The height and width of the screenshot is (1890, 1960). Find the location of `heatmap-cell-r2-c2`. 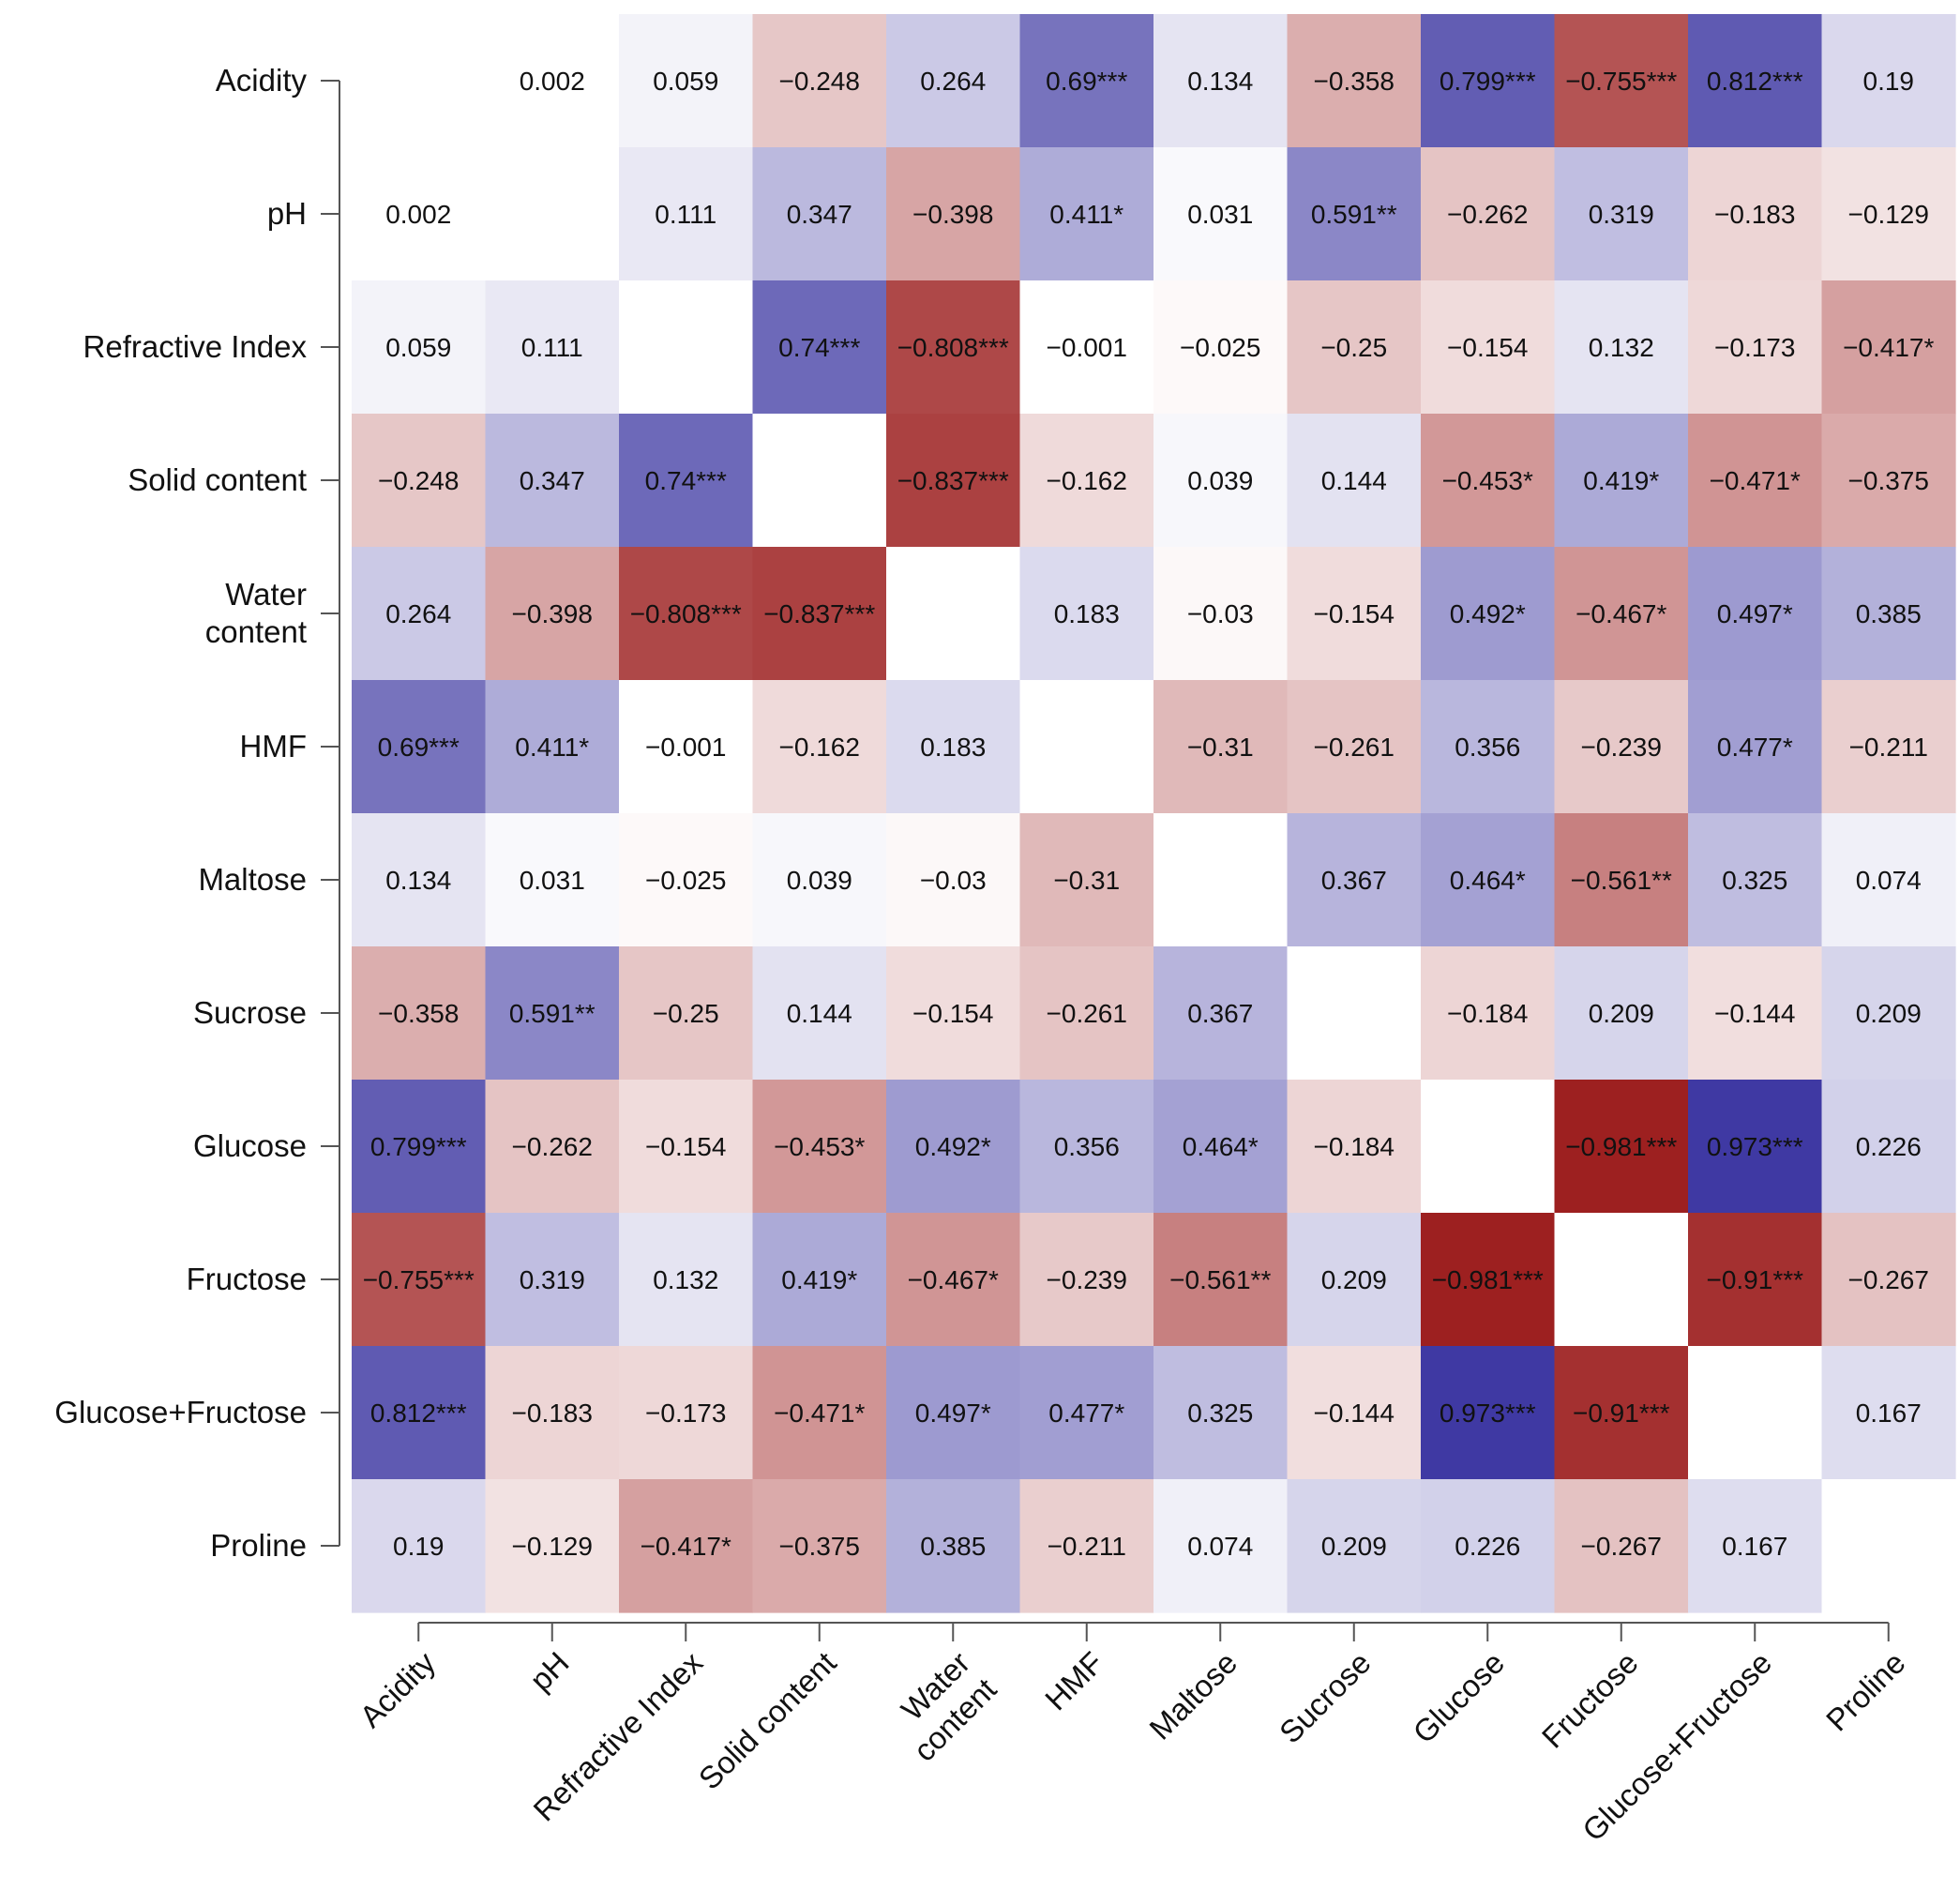

heatmap-cell-r2-c2 is located at coordinates (686, 347).